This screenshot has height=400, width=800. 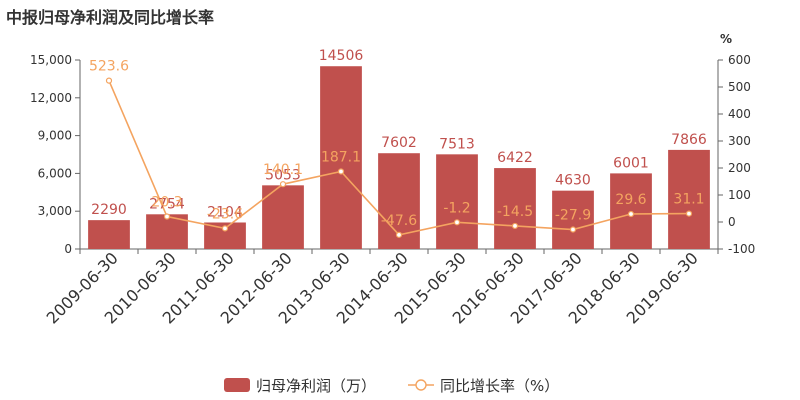 I want to click on y-right-tick-label: 500, so click(x=739, y=87).